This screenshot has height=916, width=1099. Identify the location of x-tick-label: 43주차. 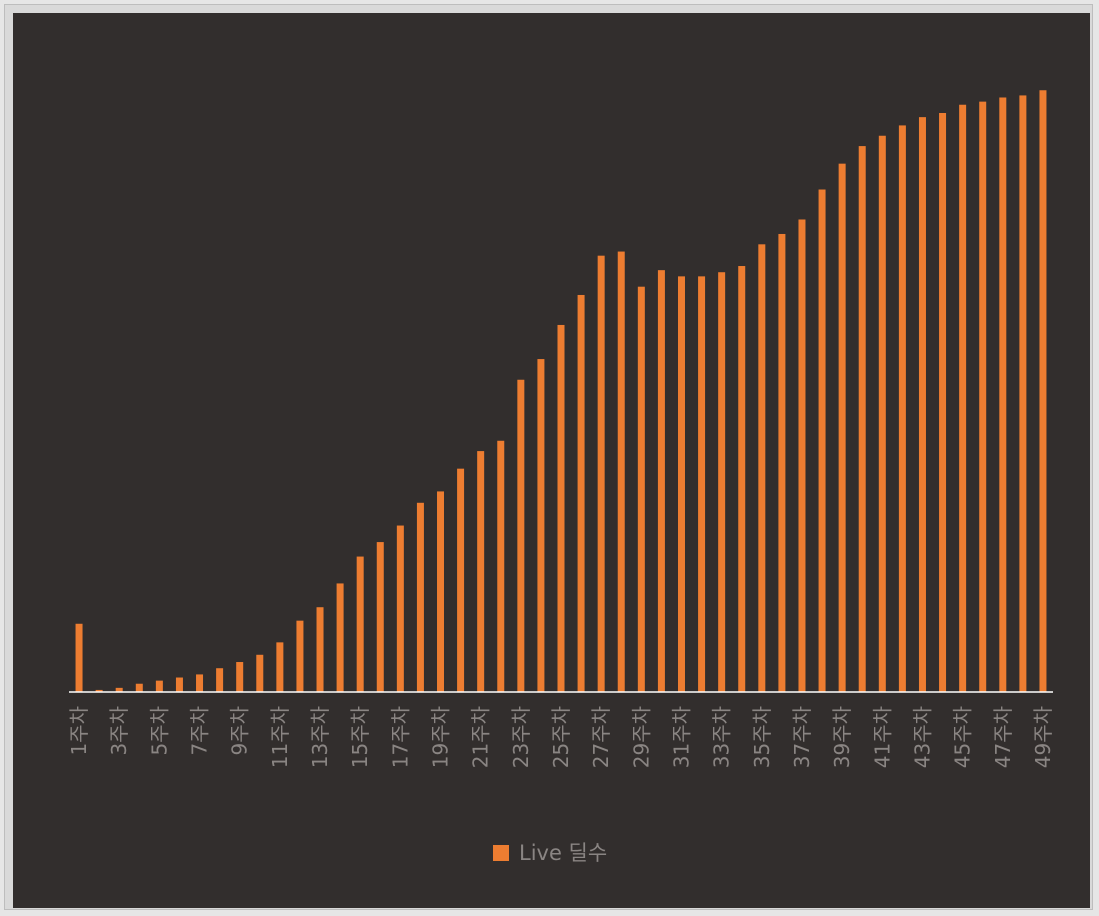
(922, 737).